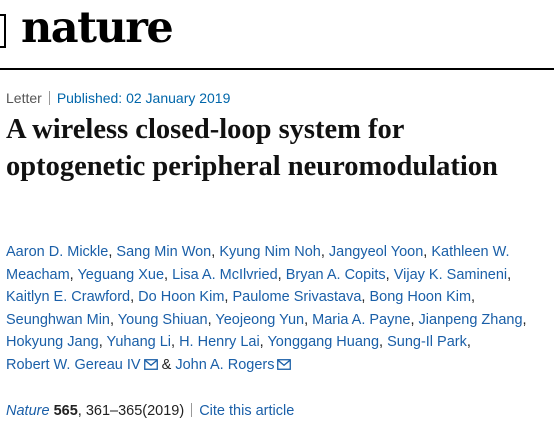 Image resolution: width=554 pixels, height=426 pixels. Describe the element at coordinates (219, 342) in the screenshot. I see `author-link: H. Henry Lai` at that location.